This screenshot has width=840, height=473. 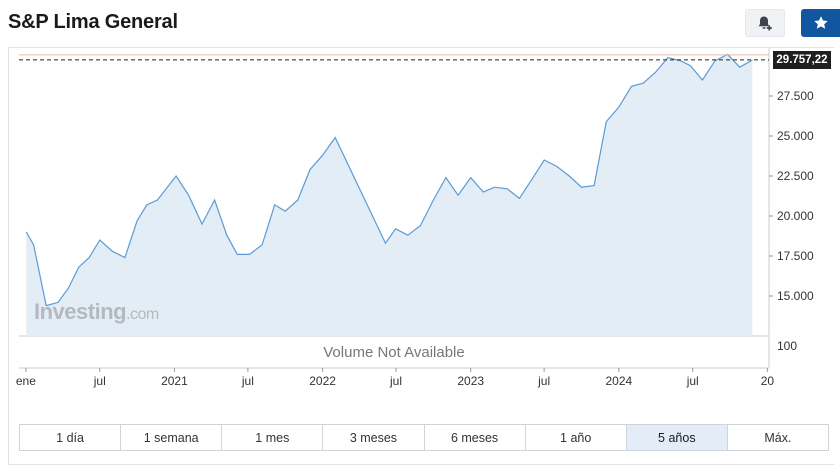 I want to click on volume-not-available-text: Volume Not Available, so click(x=394, y=352).